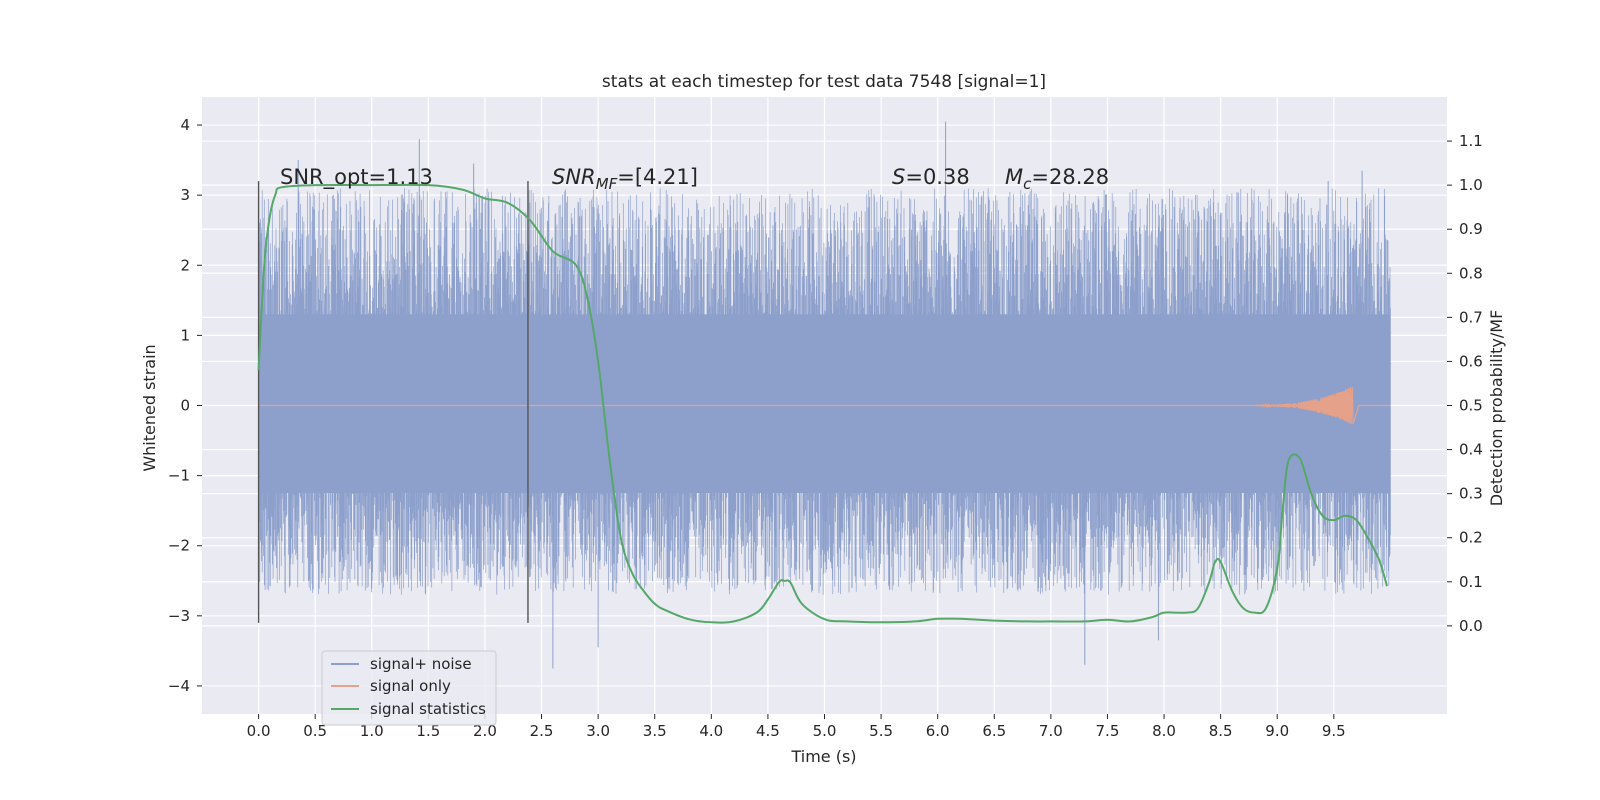 The width and height of the screenshot is (1600, 800). What do you see at coordinates (1027, 184) in the screenshot?
I see `mc-subscript: c` at bounding box center [1027, 184].